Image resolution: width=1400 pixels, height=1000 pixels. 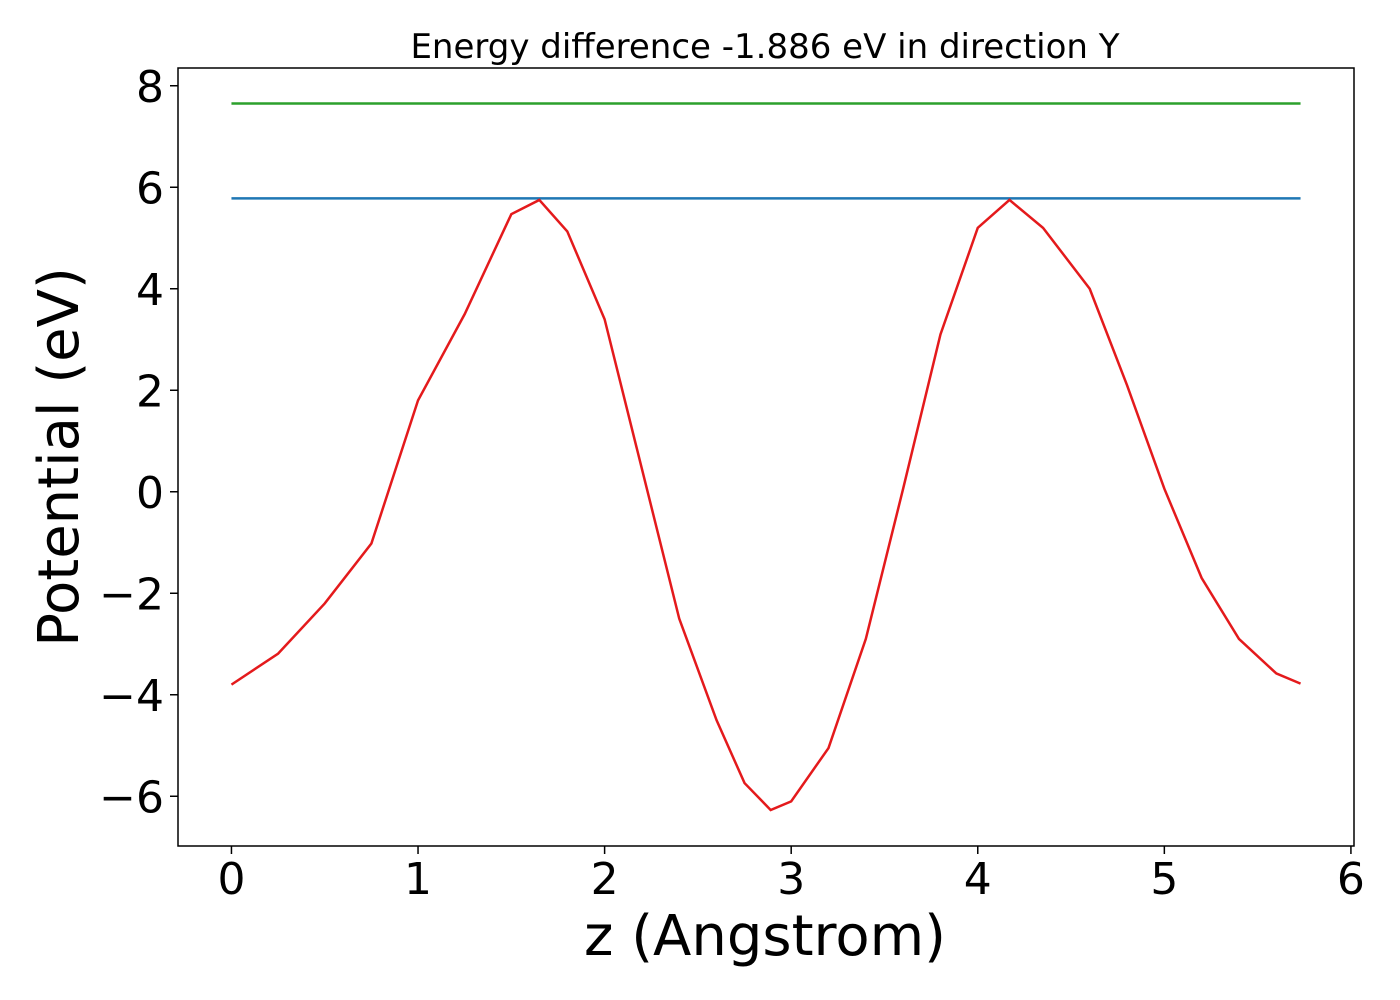 I want to click on y-axis-label: Potential (eV), so click(x=59, y=457).